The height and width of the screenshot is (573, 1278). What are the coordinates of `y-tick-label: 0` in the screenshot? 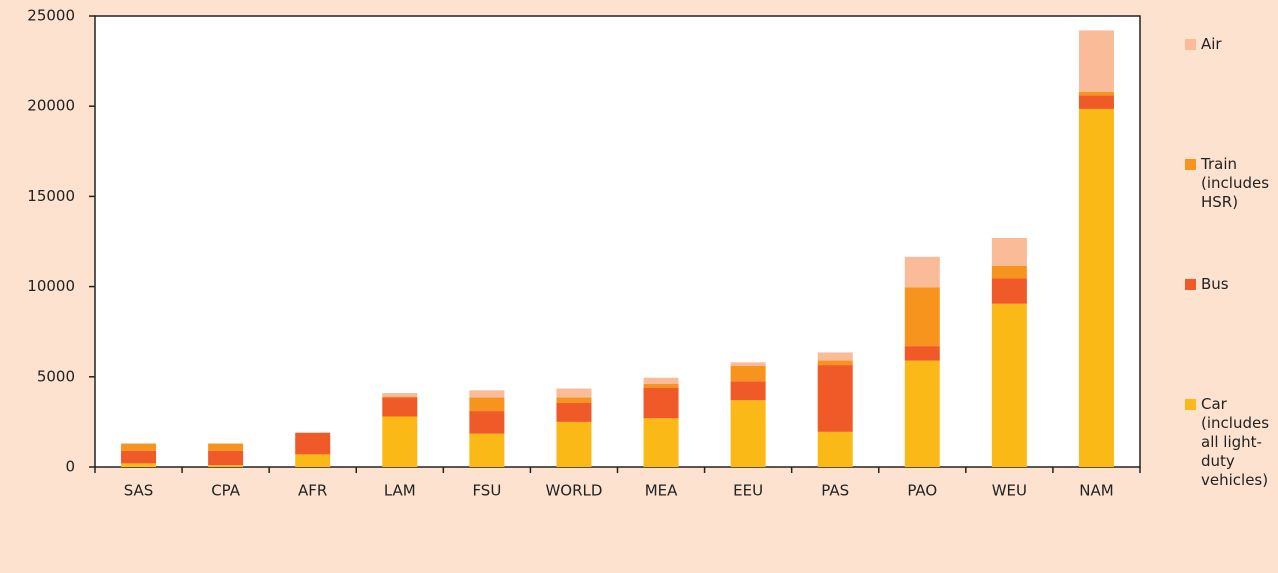 It's located at (70, 467).